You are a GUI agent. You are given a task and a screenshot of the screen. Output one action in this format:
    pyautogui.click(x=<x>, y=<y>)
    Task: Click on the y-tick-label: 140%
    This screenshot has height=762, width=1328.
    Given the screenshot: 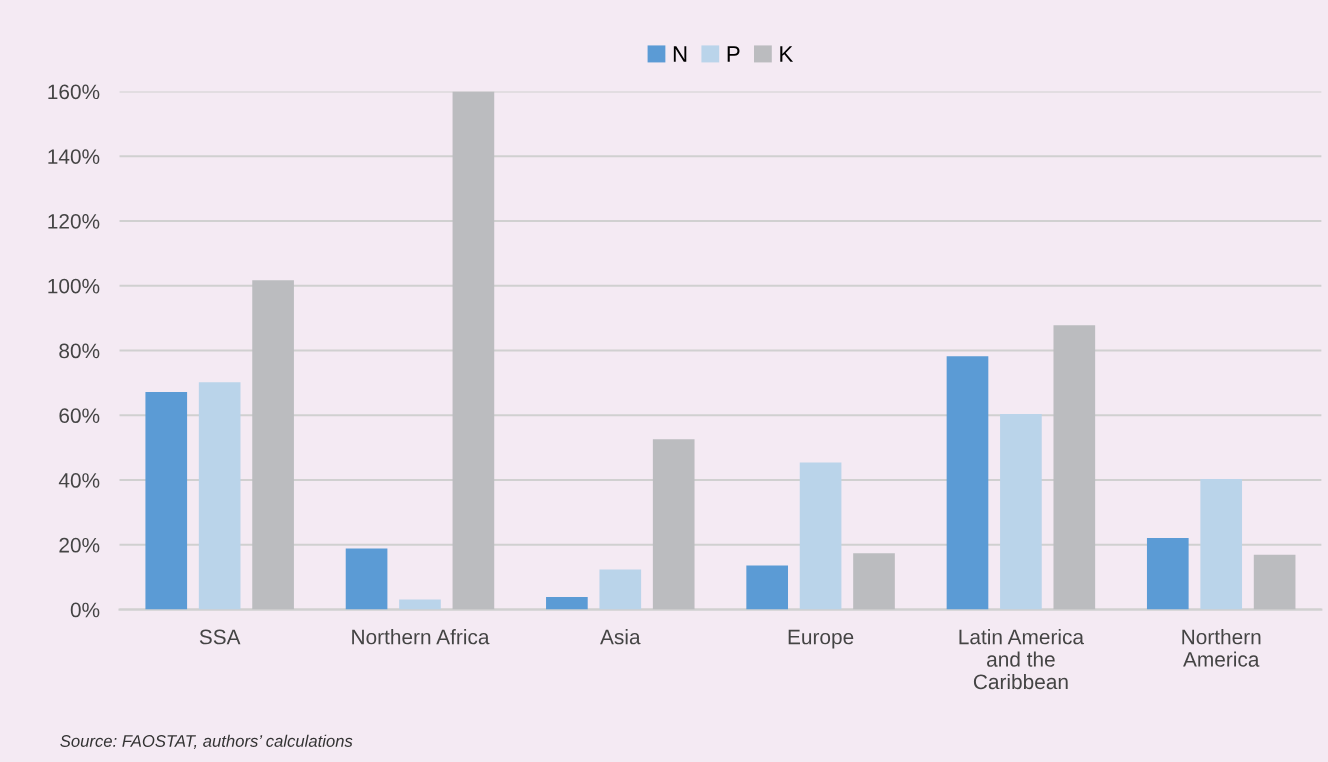 What is the action you would take?
    pyautogui.click(x=74, y=156)
    